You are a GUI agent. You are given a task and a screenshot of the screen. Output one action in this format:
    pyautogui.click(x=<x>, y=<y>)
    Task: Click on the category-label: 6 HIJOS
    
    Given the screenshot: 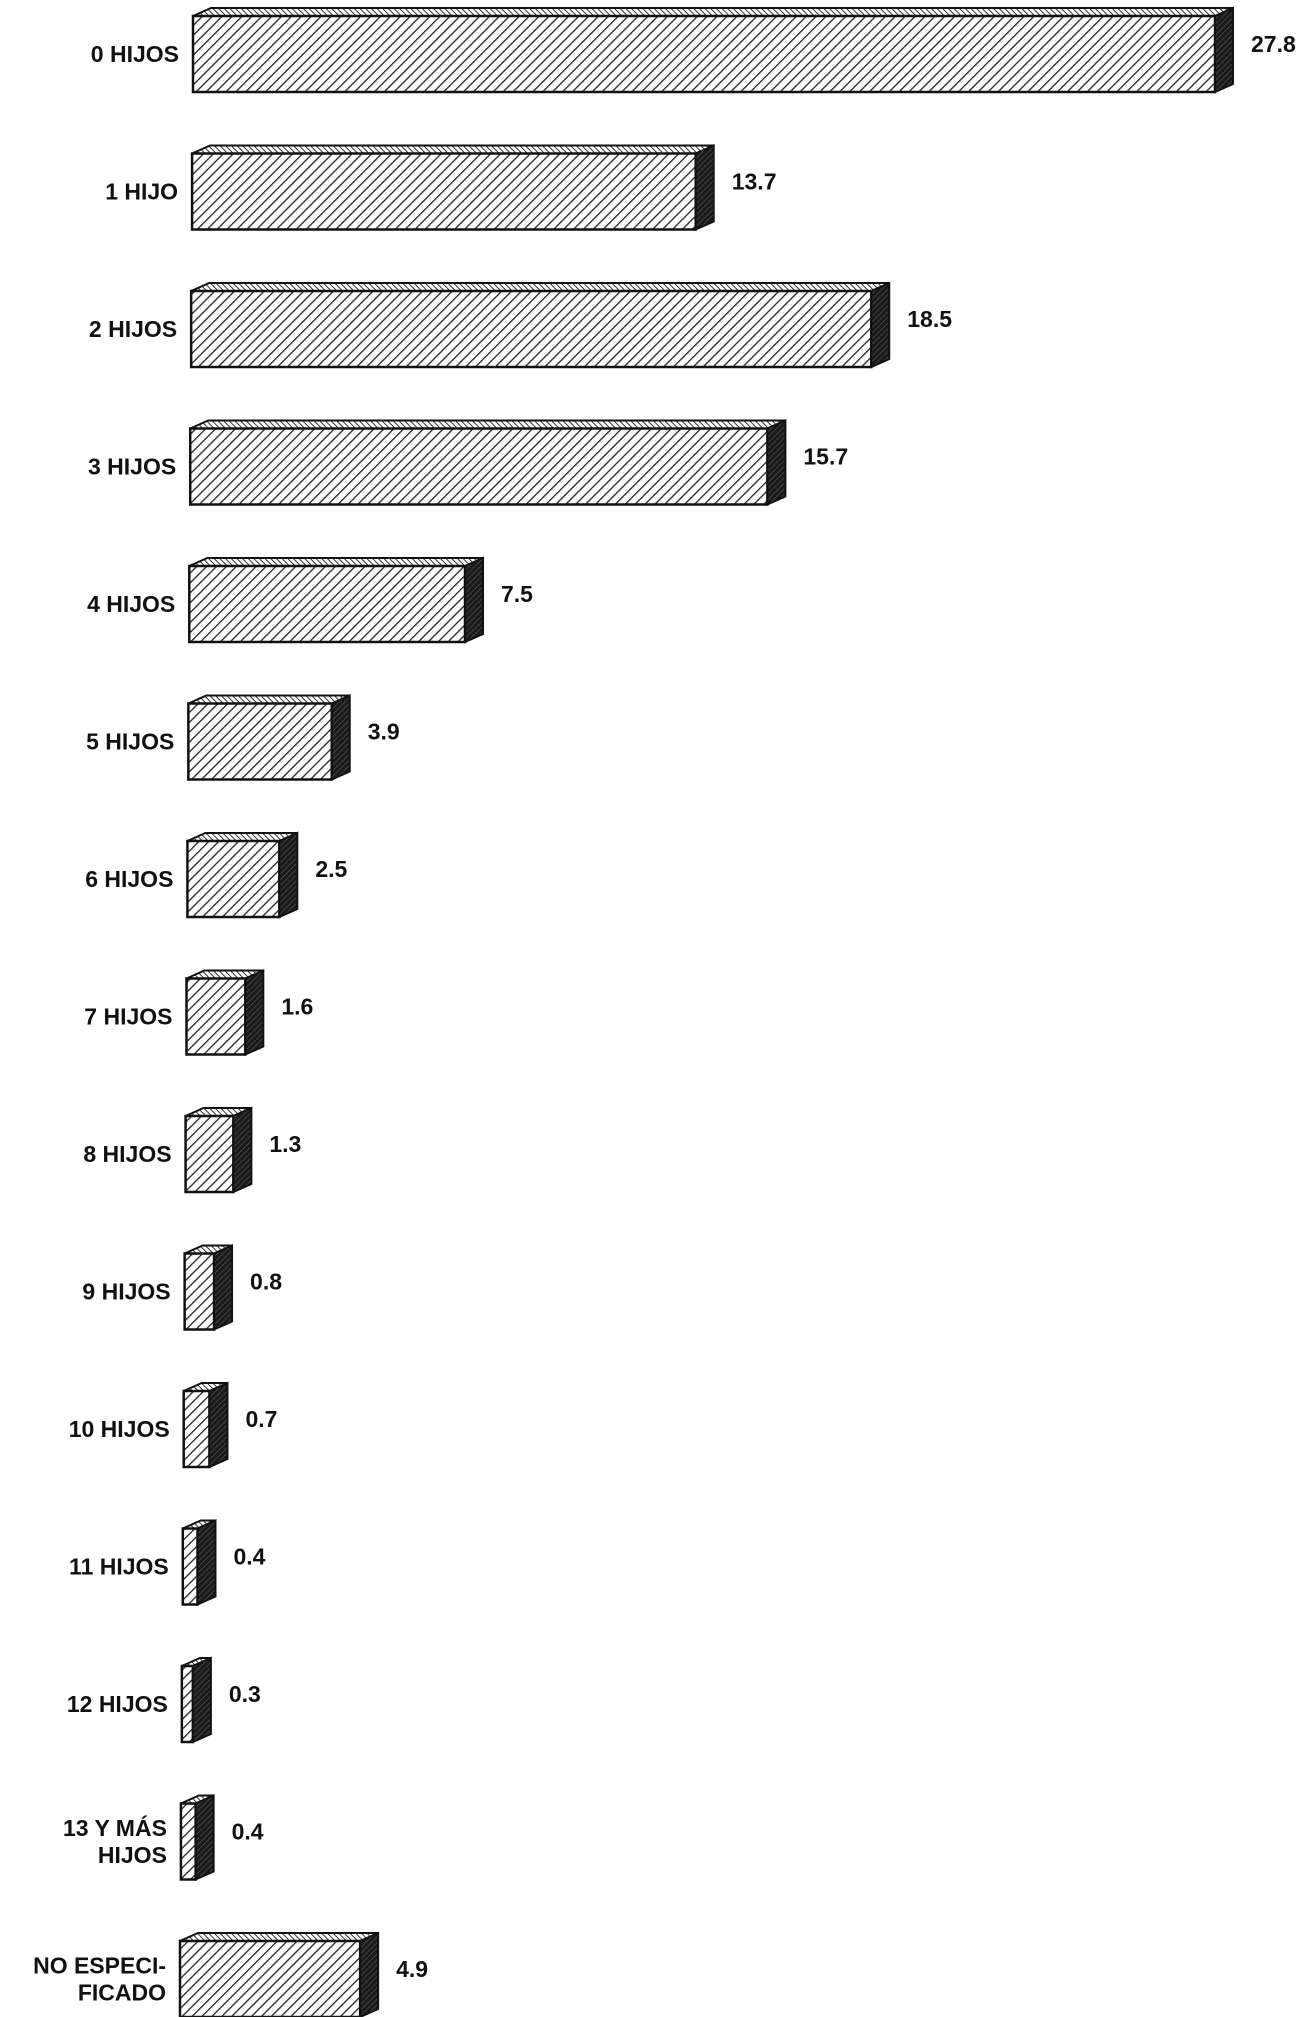 What is the action you would take?
    pyautogui.click(x=129, y=879)
    